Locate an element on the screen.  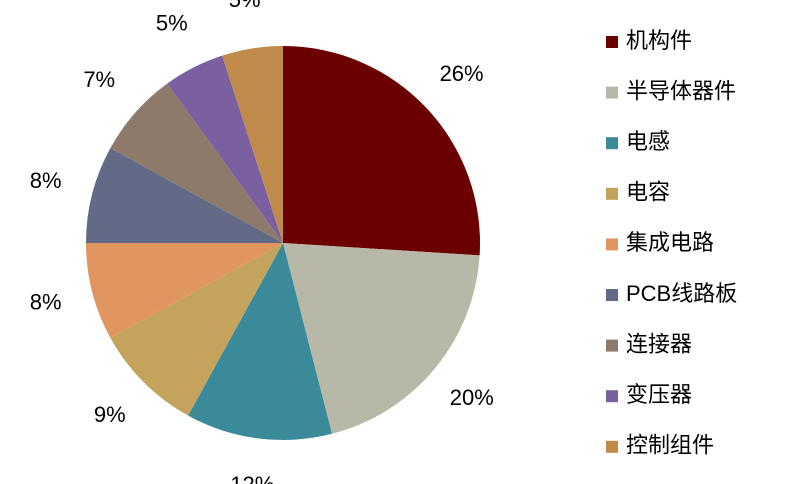
legend-label: PCB线路板 is located at coordinates (681, 293).